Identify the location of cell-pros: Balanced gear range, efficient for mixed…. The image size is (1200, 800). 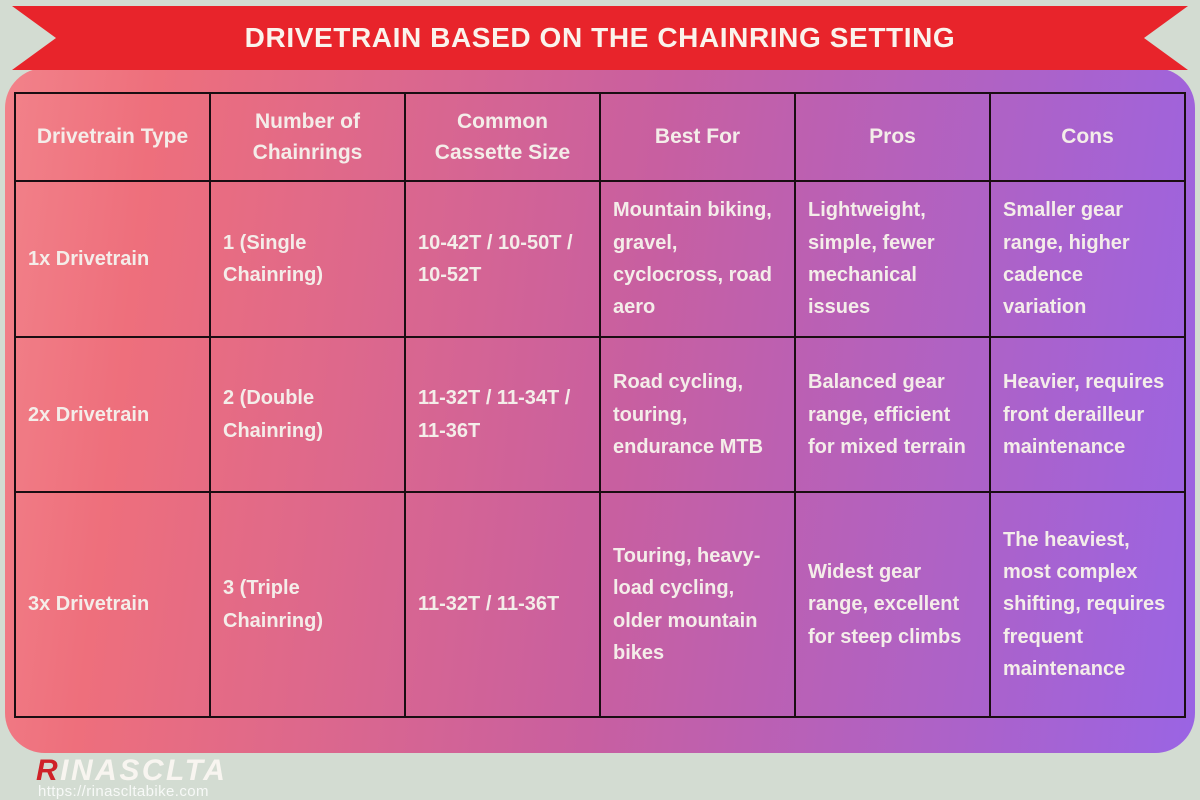
(892, 415).